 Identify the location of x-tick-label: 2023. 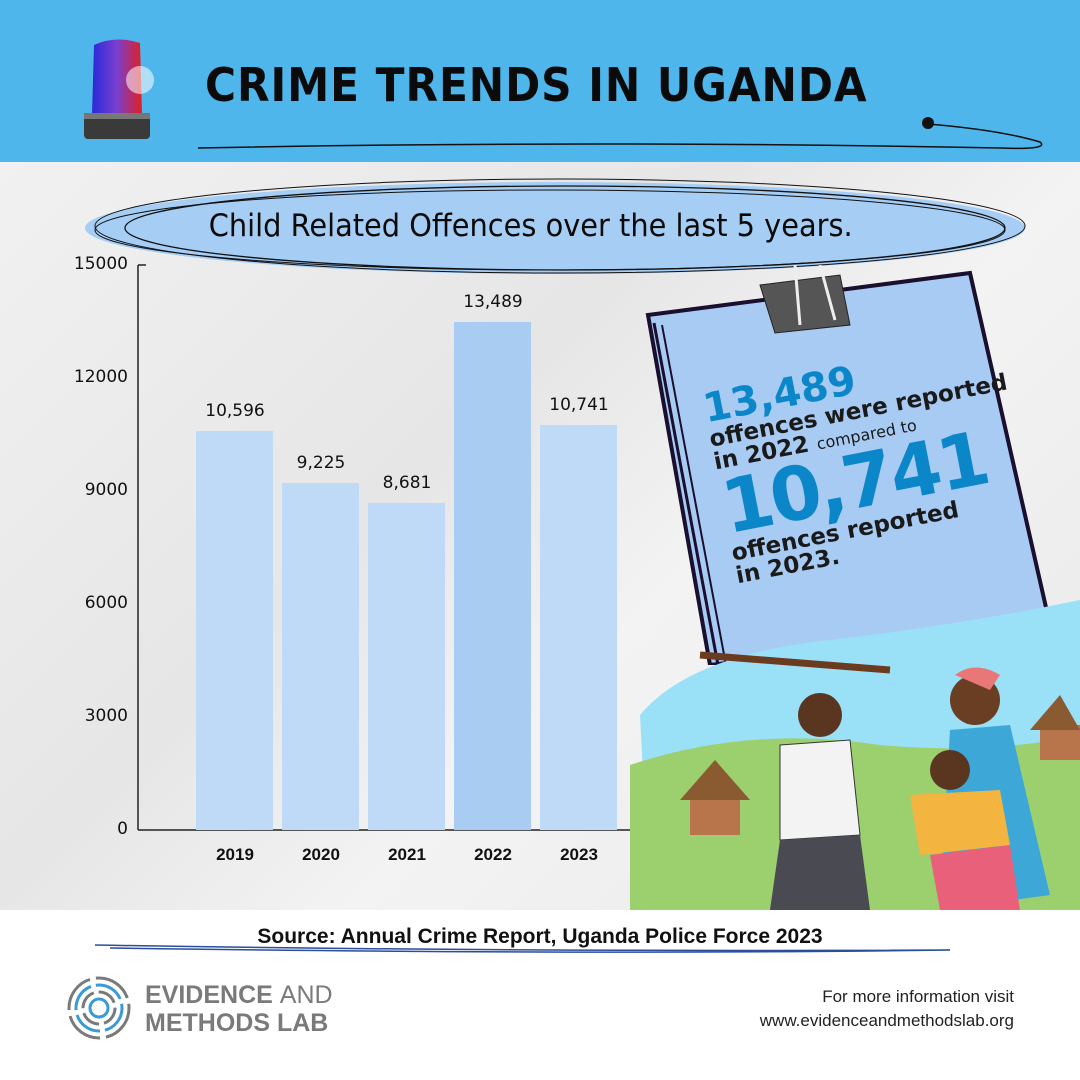
(579, 854).